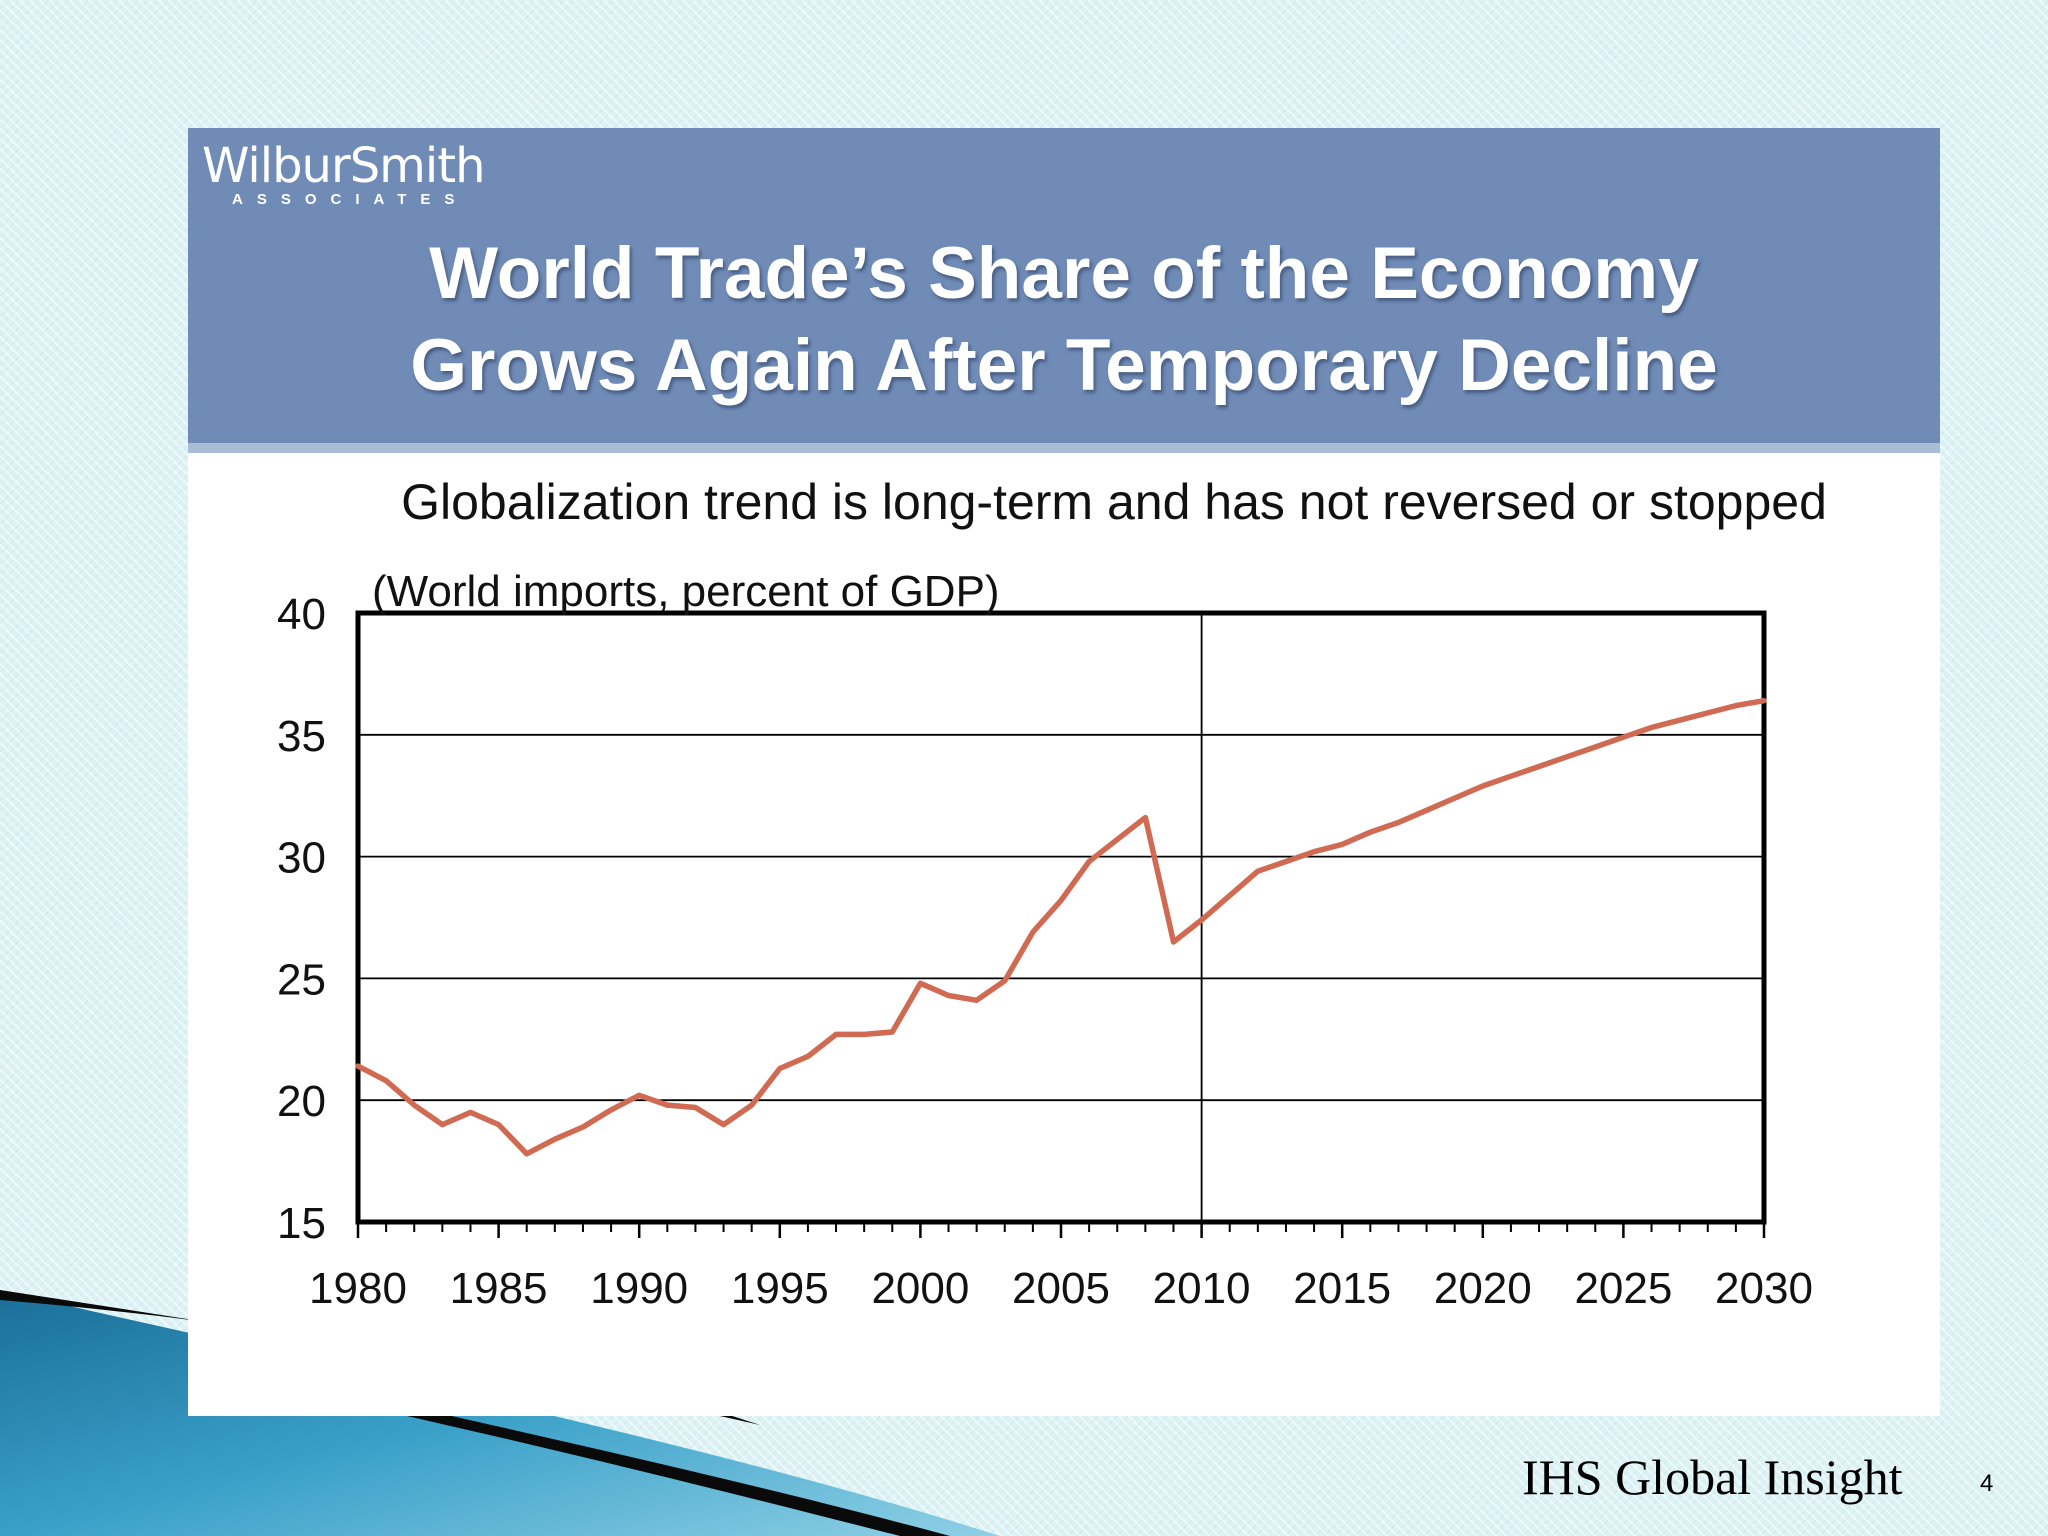 The width and height of the screenshot is (2048, 1536). What do you see at coordinates (301, 979) in the screenshot?
I see `y-tick-label-25: 25` at bounding box center [301, 979].